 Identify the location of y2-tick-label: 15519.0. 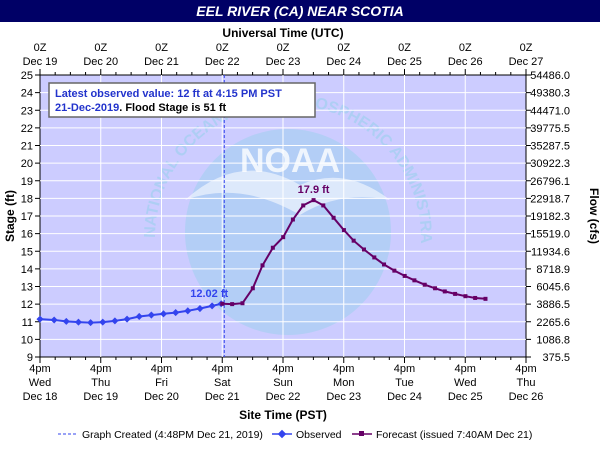
(550, 235).